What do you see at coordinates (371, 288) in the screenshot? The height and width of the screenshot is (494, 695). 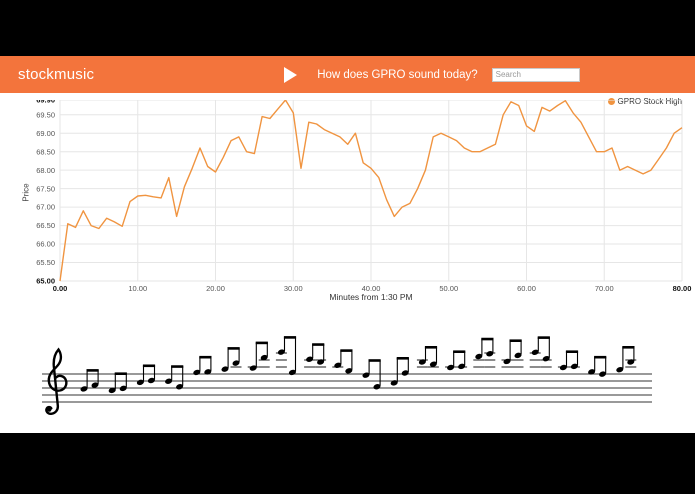 I see `svg-text: 40.00` at bounding box center [371, 288].